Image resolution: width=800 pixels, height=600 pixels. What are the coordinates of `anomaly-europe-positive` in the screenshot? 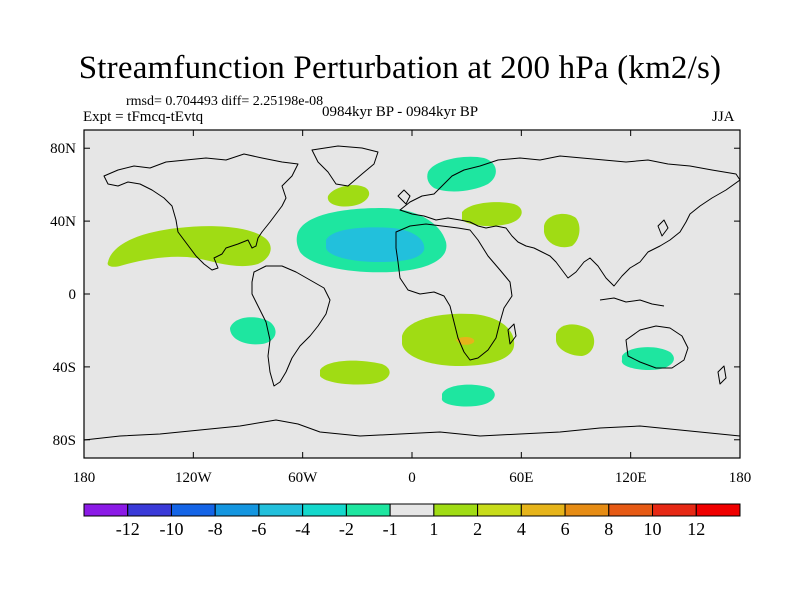 It's located at (492, 214).